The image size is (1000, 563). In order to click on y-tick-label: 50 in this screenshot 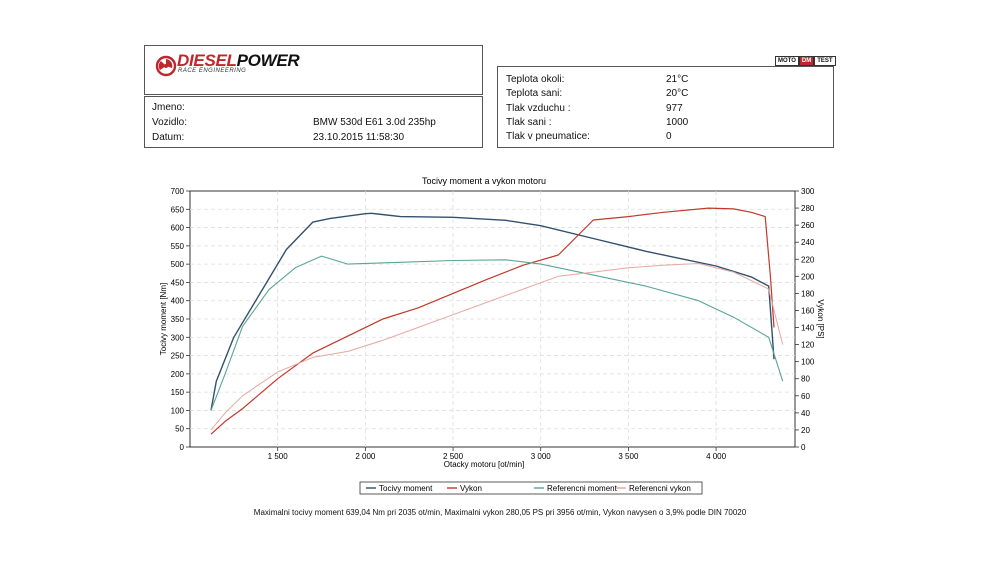, I will do `click(179, 429)`.